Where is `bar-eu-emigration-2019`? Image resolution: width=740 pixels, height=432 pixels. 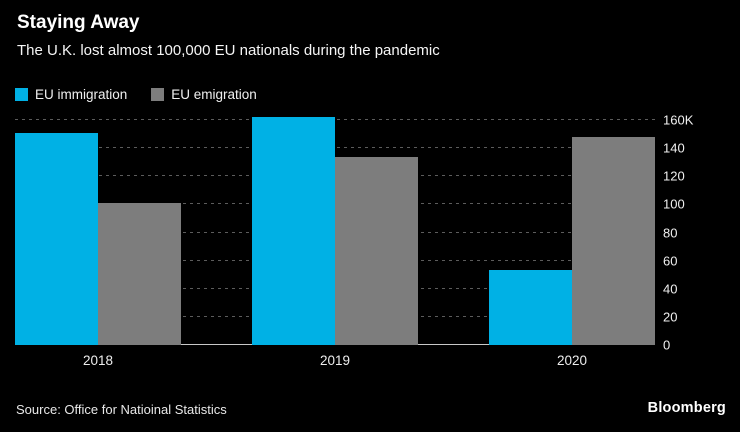
bar-eu-emigration-2019 is located at coordinates (376, 250).